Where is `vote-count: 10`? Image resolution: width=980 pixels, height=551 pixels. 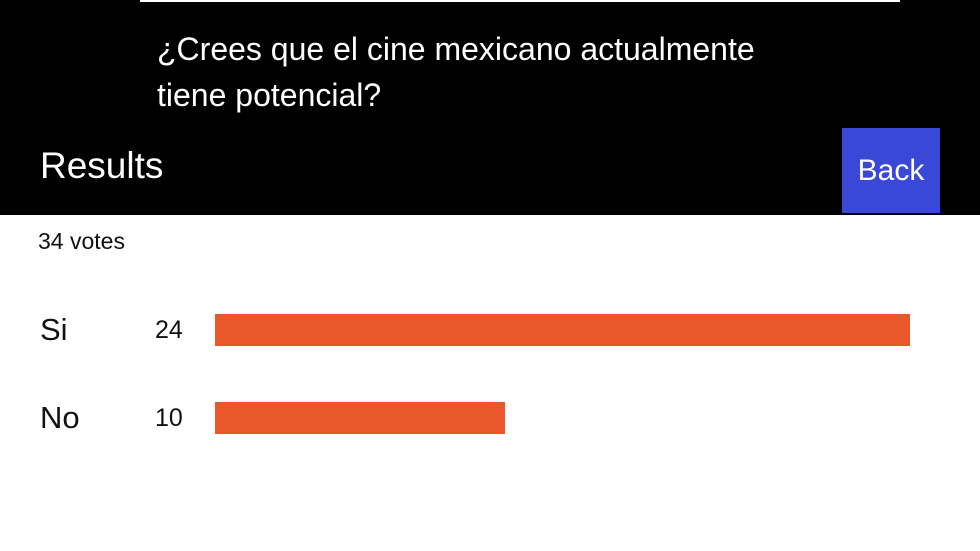
vote-count: 10 is located at coordinates (169, 418).